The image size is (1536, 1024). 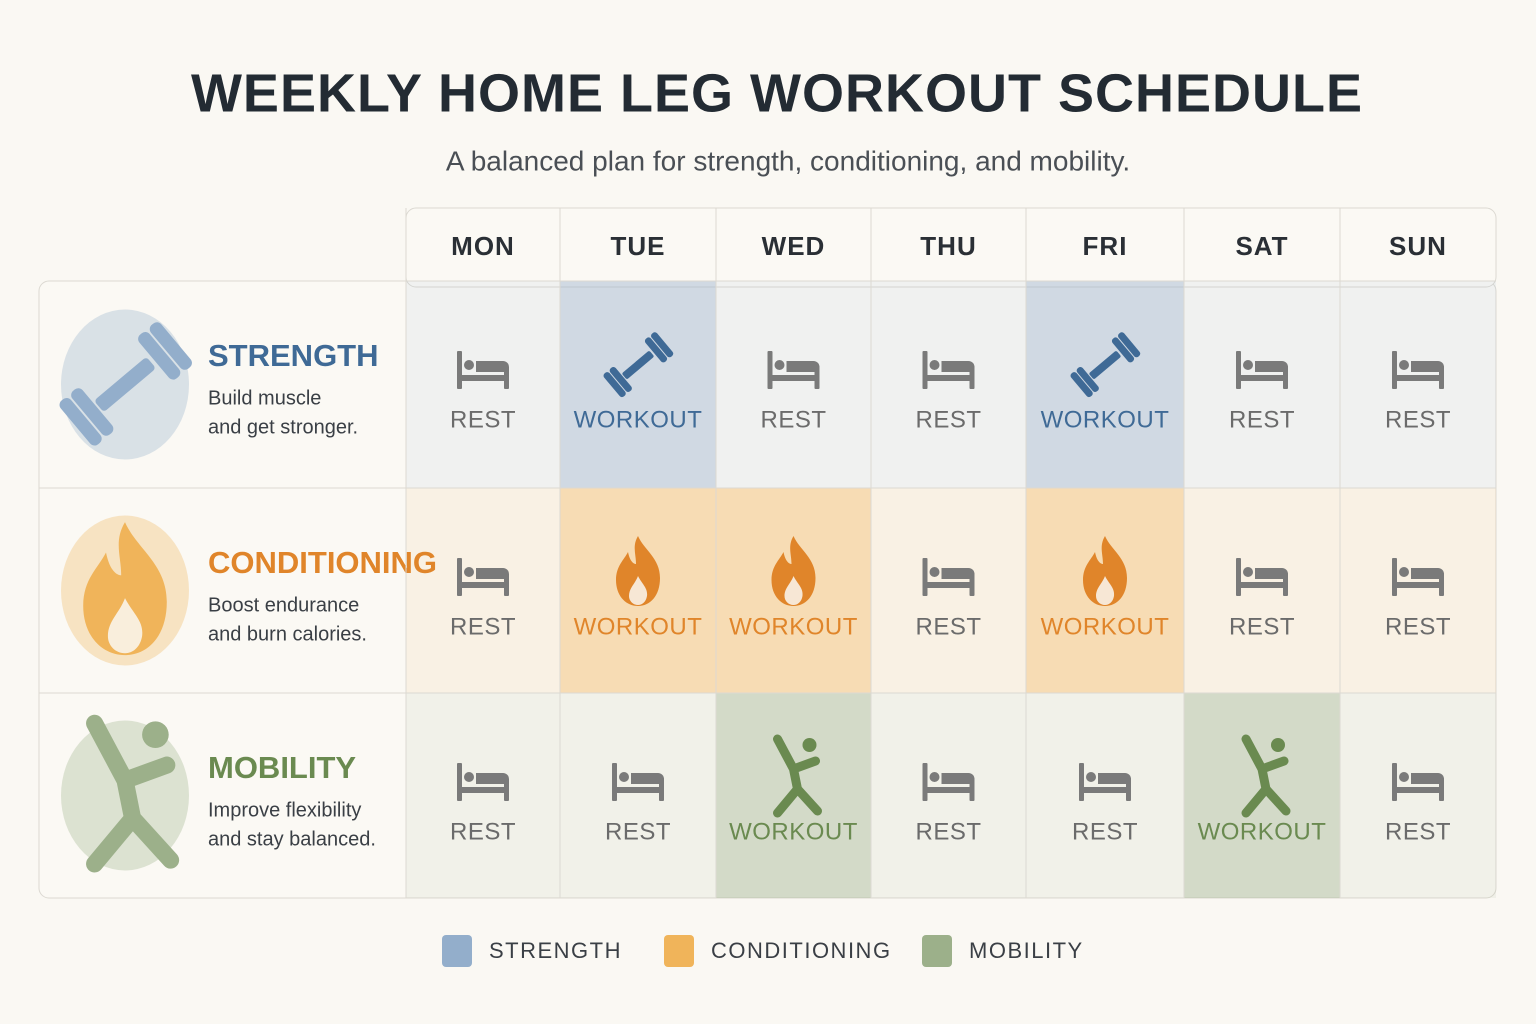 What do you see at coordinates (1105, 384) in the screenshot?
I see `workout-cell` at bounding box center [1105, 384].